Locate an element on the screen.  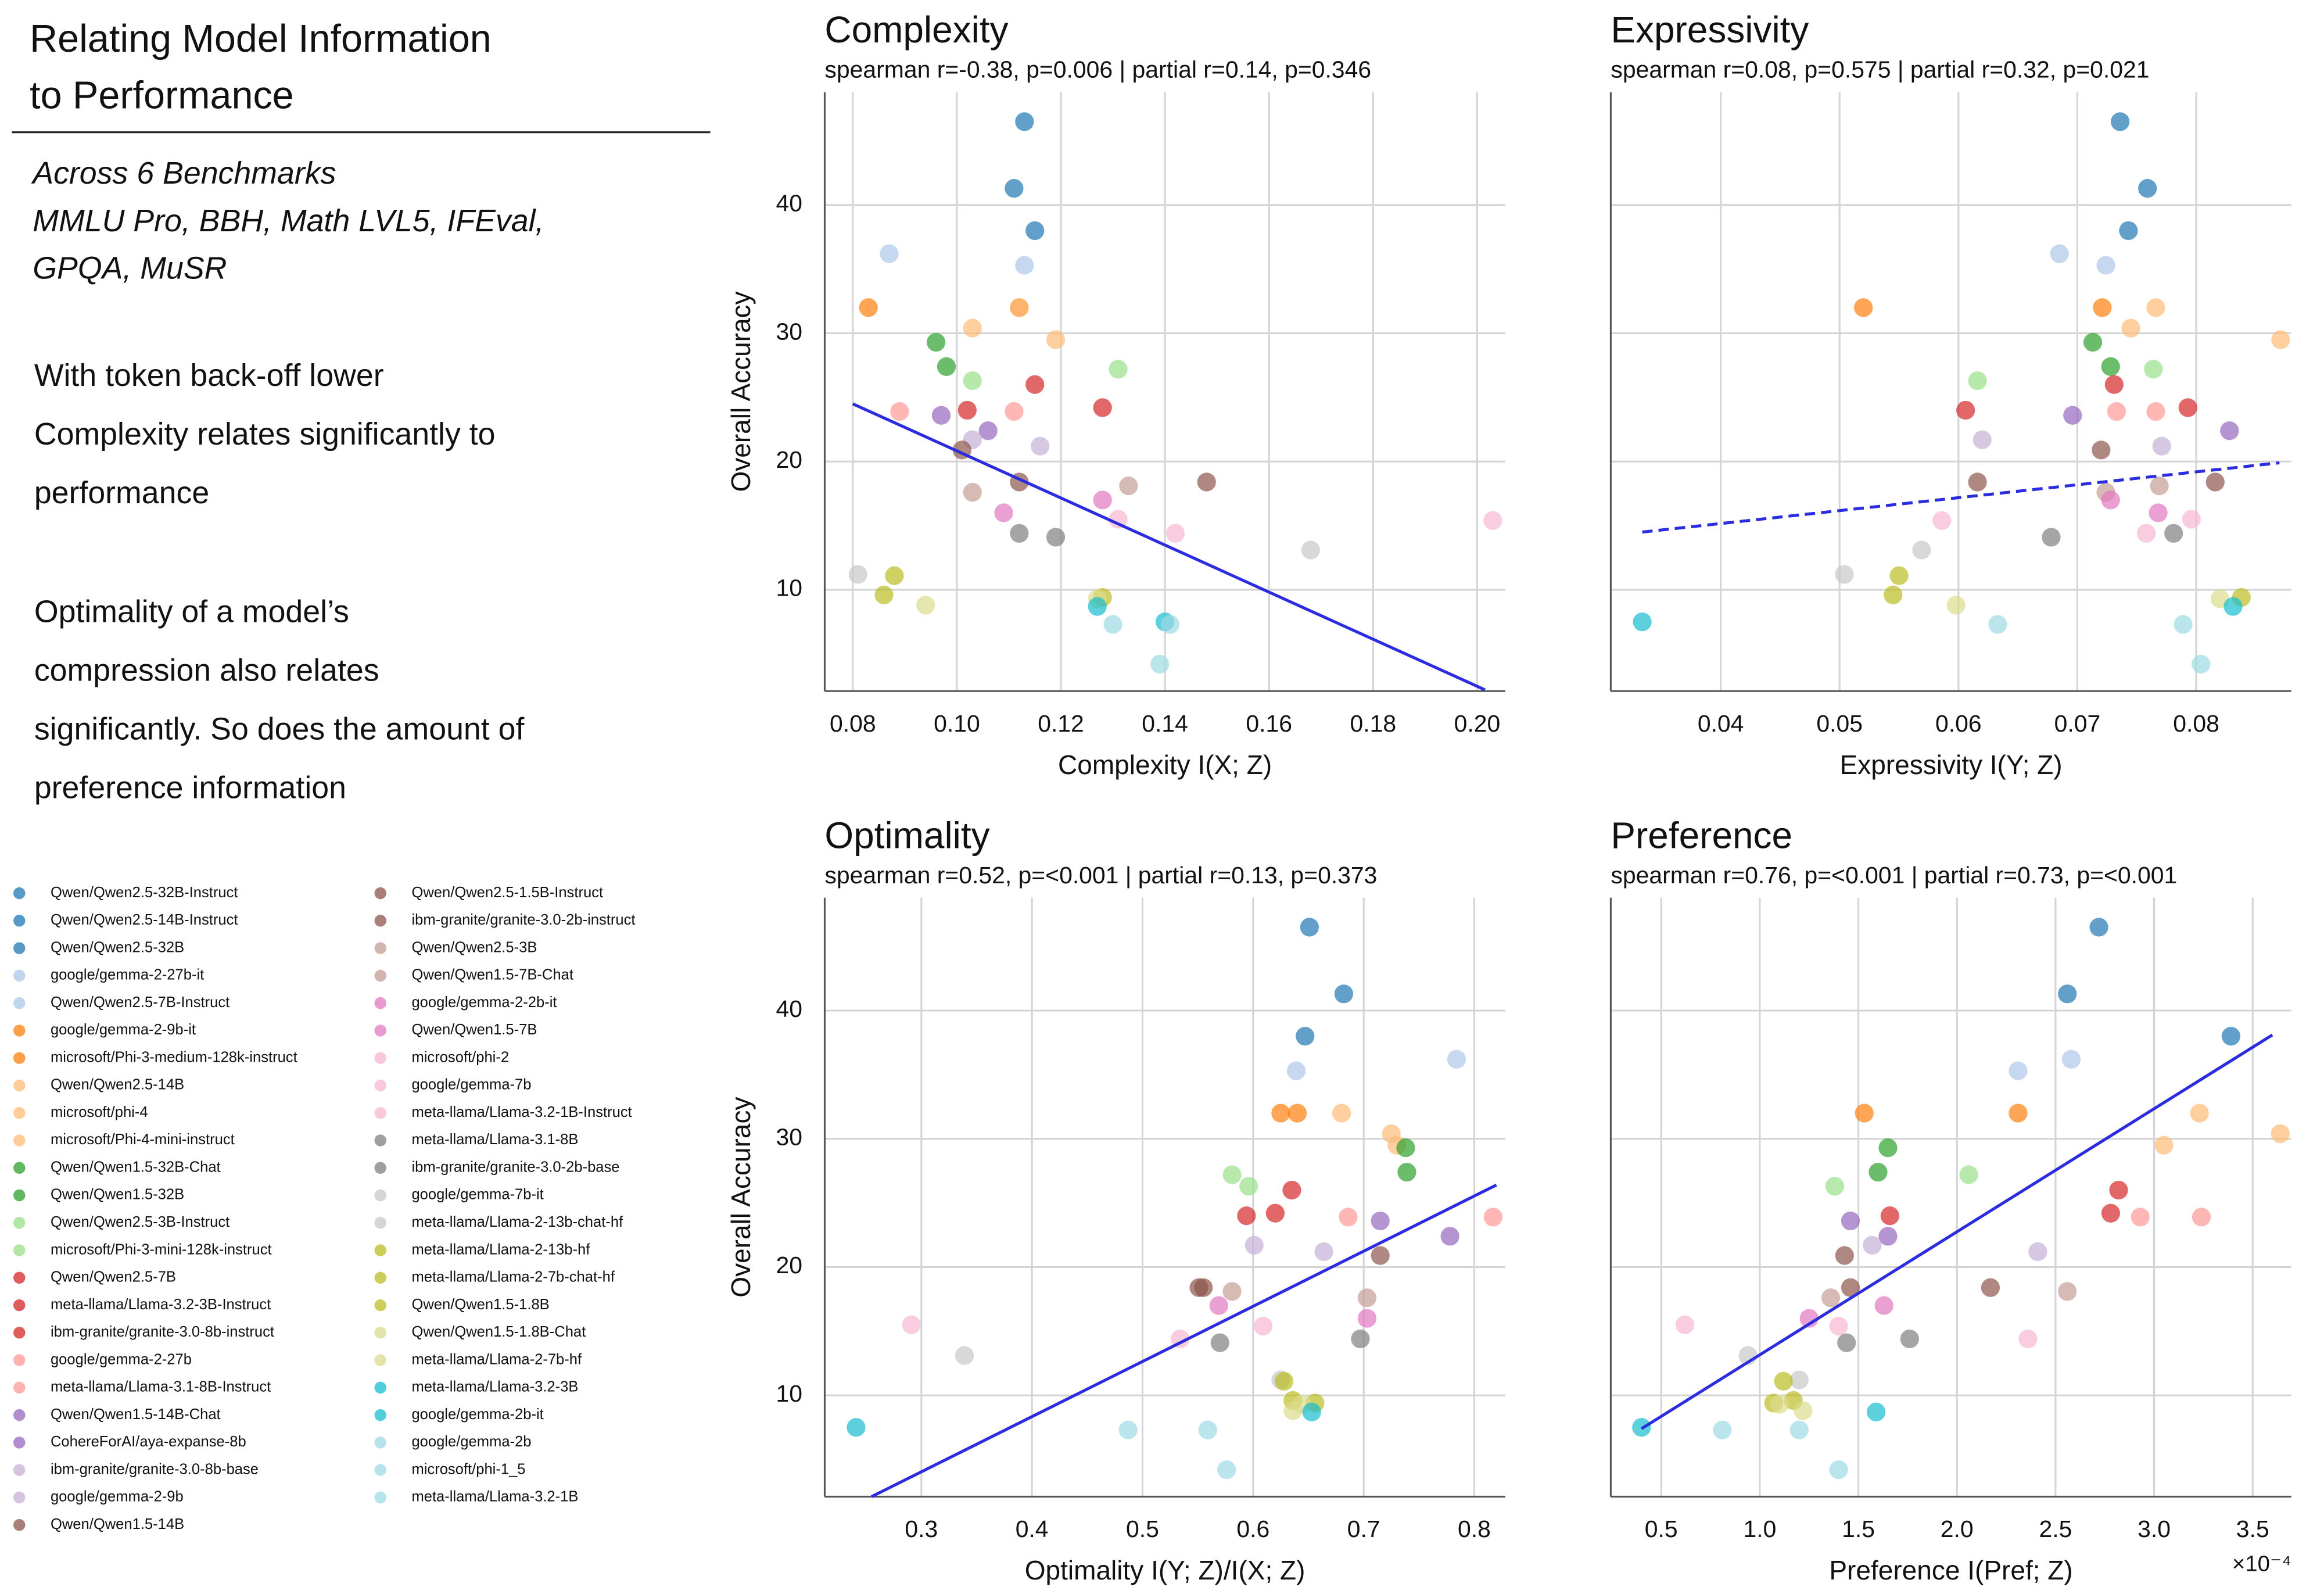
legend-label: google/gemma-2-9b is located at coordinates (117, 1497).